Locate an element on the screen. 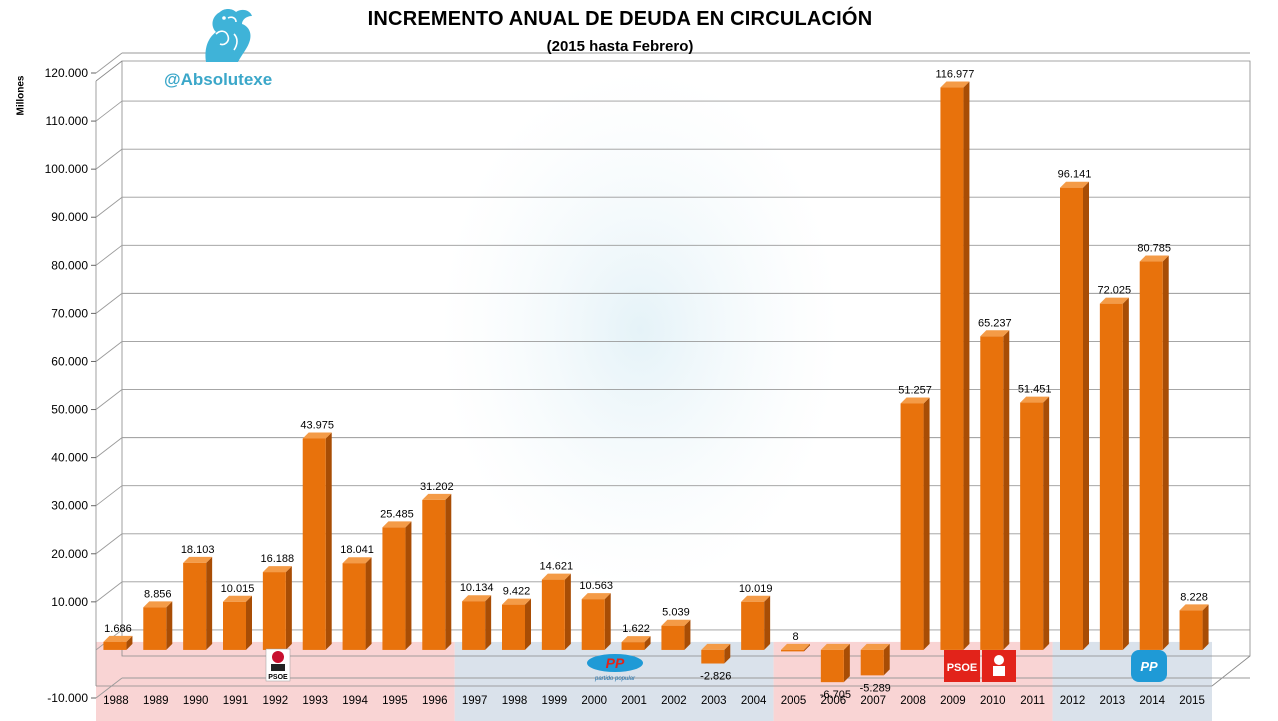 The image size is (1278, 721). griffin-logo-icon is located at coordinates (227, 35).